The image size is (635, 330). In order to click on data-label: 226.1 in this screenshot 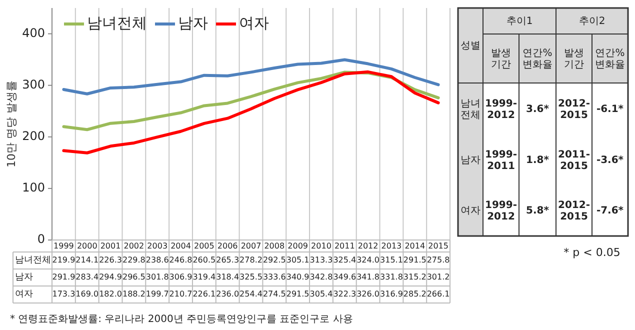, I will do `click(204, 294)`.